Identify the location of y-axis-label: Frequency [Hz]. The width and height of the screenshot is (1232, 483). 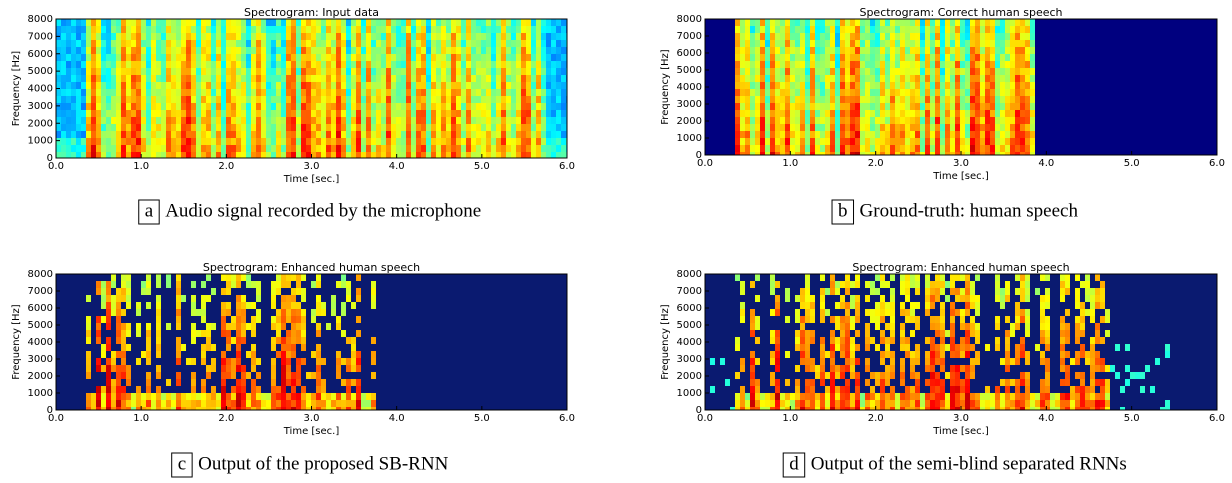
(16, 342).